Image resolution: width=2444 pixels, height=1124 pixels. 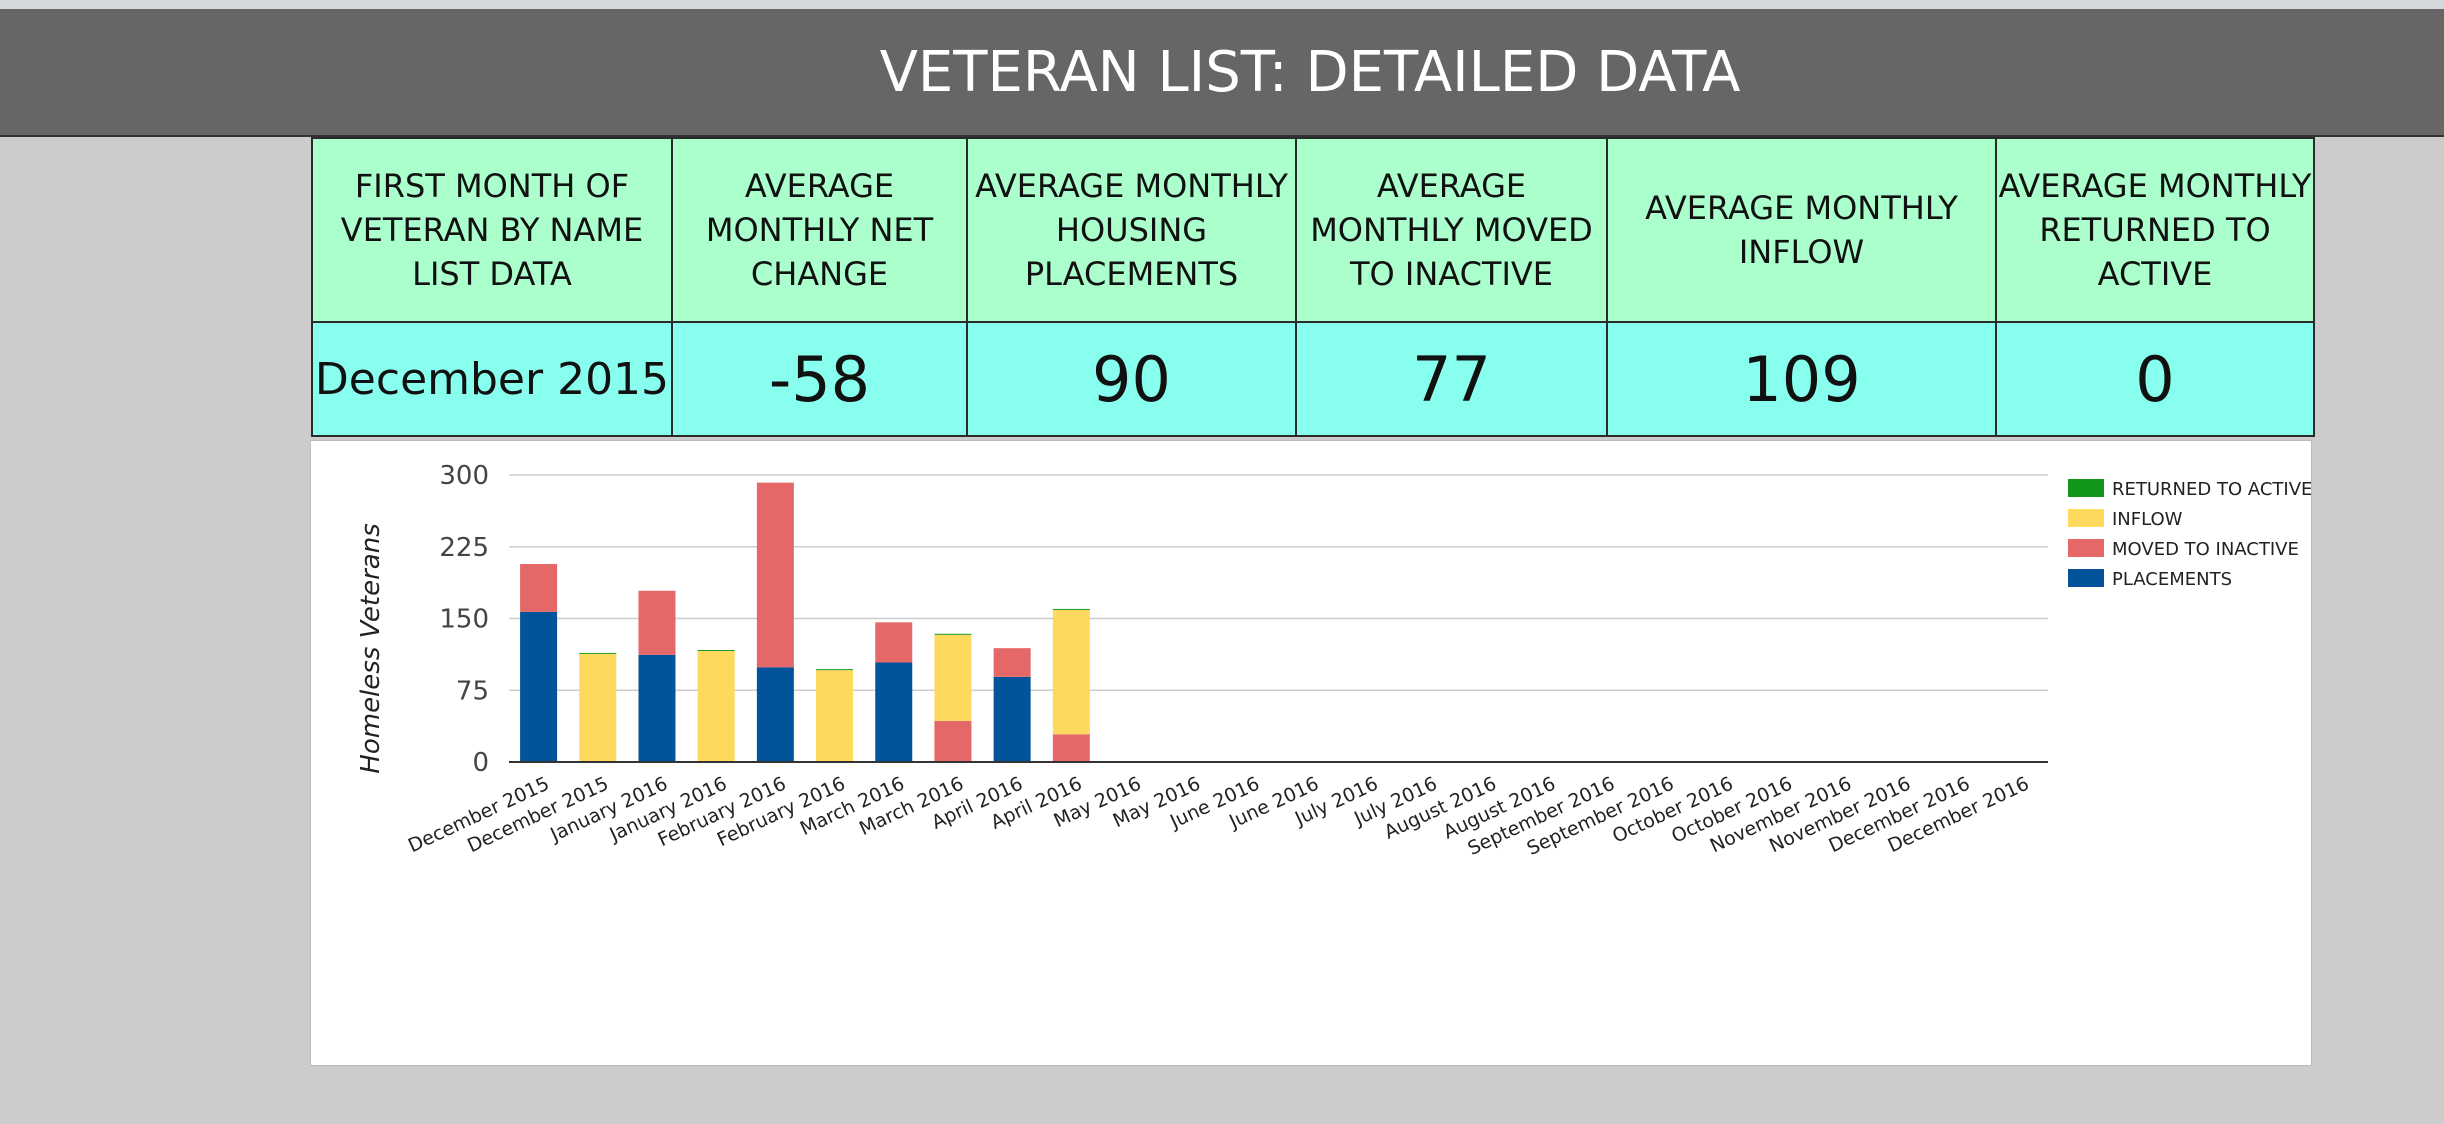 What do you see at coordinates (1222, 4) in the screenshot?
I see `window-top-strip` at bounding box center [1222, 4].